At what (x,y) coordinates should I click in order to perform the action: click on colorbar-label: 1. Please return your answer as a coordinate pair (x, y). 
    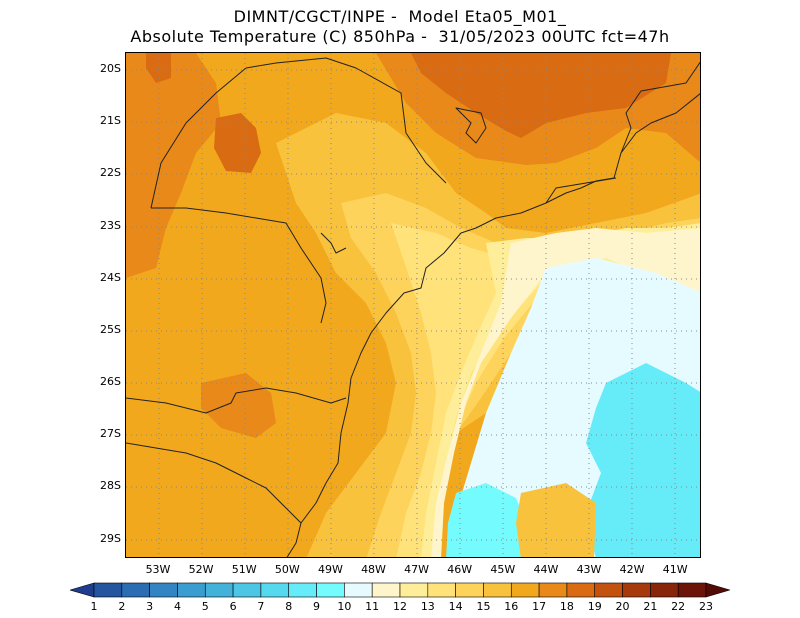
    Looking at the image, I should click on (94, 606).